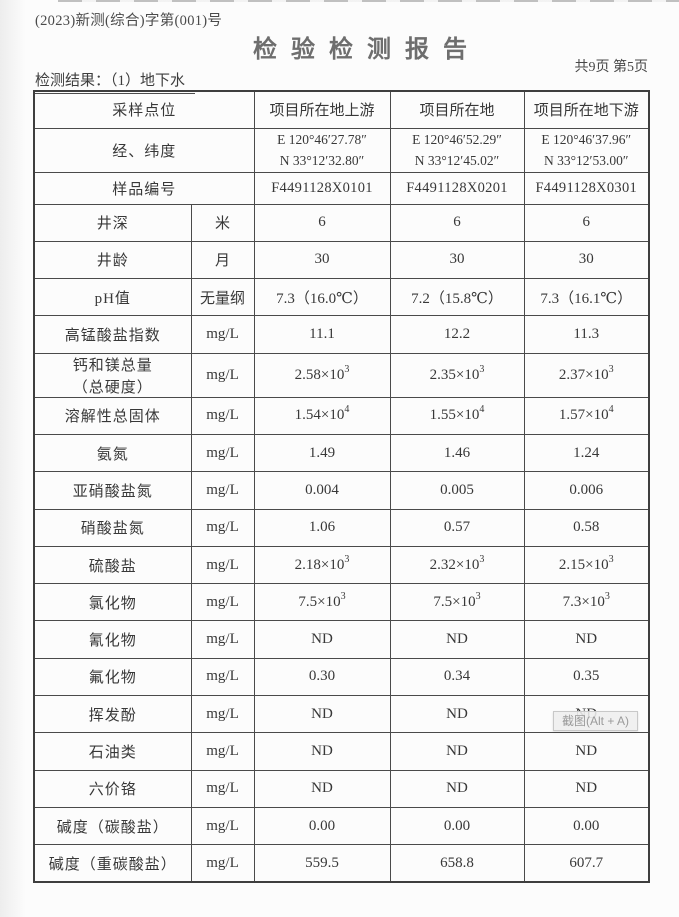 This screenshot has height=917, width=679. Describe the element at coordinates (144, 109) in the screenshot. I see `row-label: 采样点位` at that location.